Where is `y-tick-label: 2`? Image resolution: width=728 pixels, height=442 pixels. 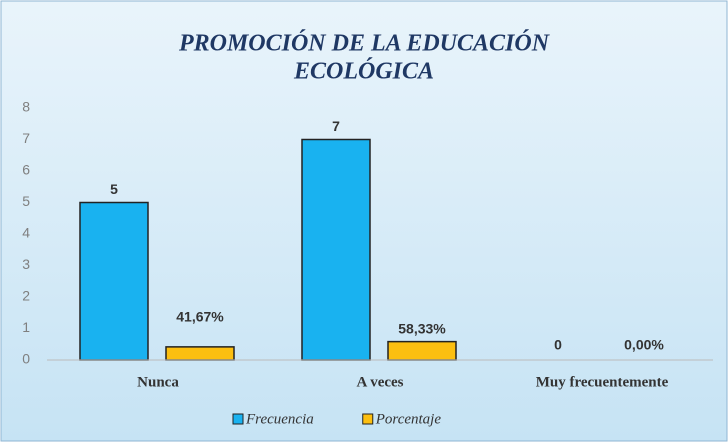
y-tick-label: 2 is located at coordinates (26, 296).